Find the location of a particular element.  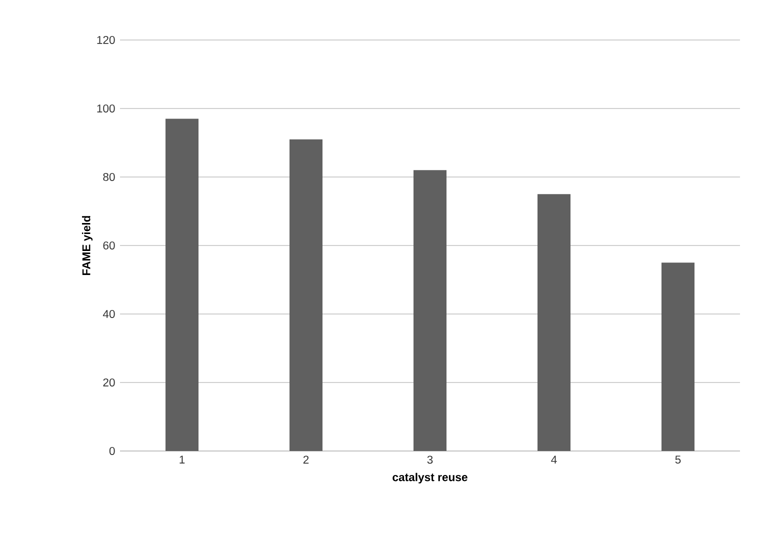

y-tick-label: 60 is located at coordinates (109, 245).